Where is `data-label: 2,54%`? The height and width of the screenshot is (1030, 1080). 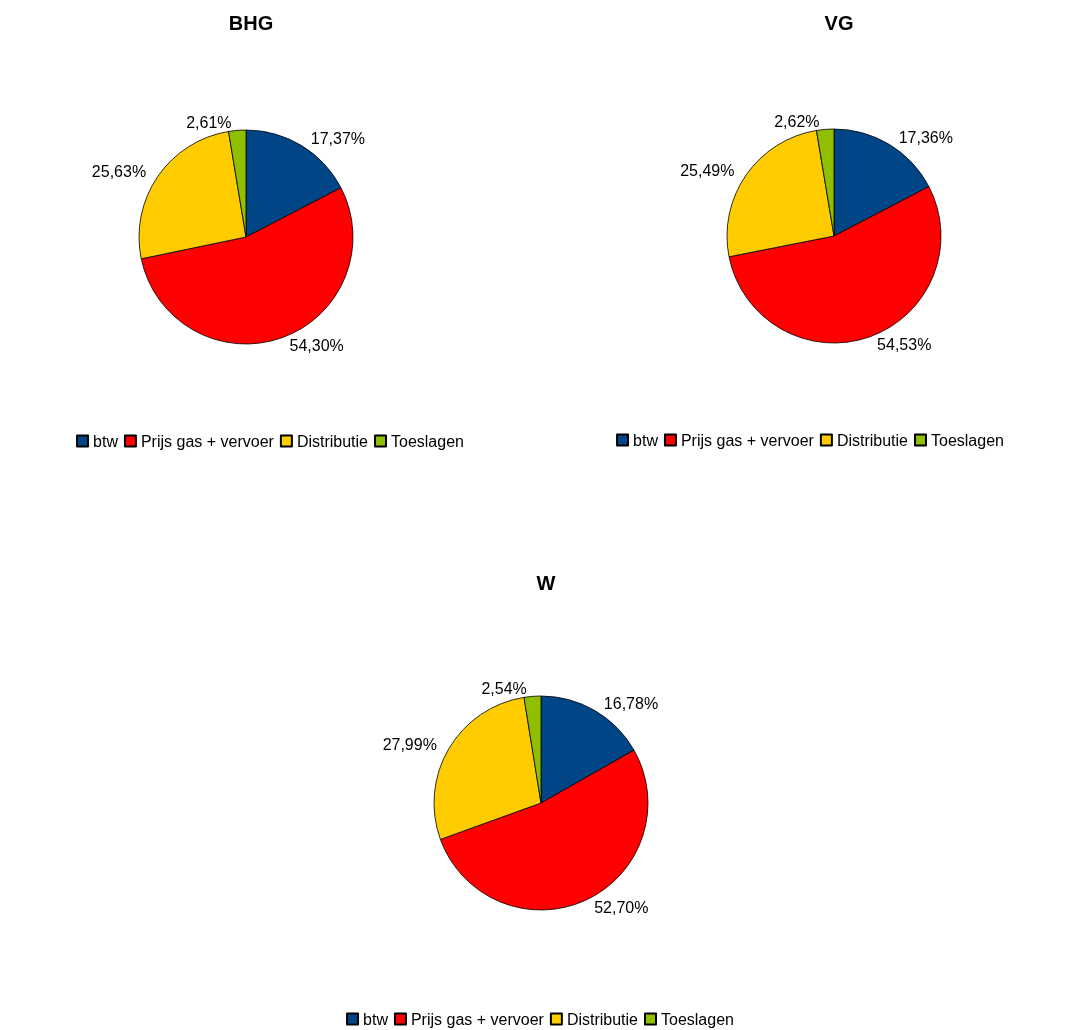 data-label: 2,54% is located at coordinates (504, 688).